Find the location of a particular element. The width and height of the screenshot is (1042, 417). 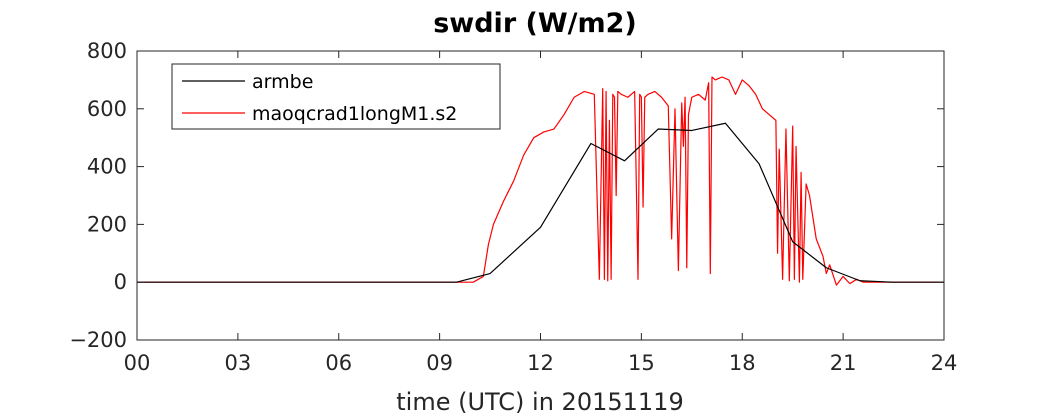

y-tick-label: −200 is located at coordinates (98, 340).